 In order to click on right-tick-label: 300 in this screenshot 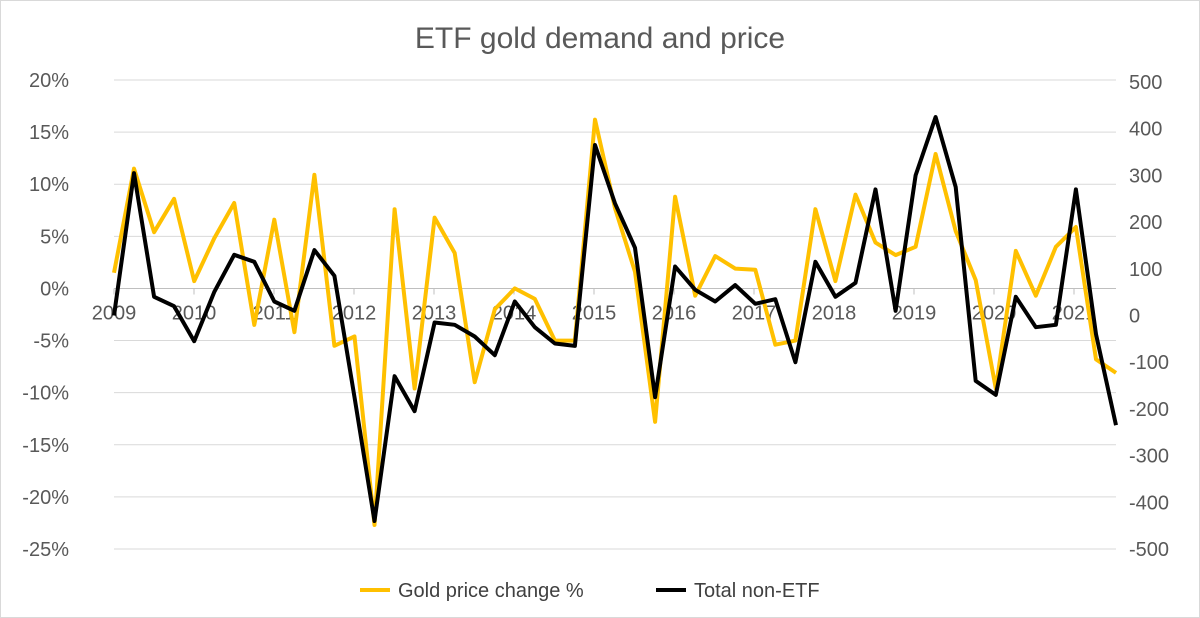, I will do `click(1145, 176)`.